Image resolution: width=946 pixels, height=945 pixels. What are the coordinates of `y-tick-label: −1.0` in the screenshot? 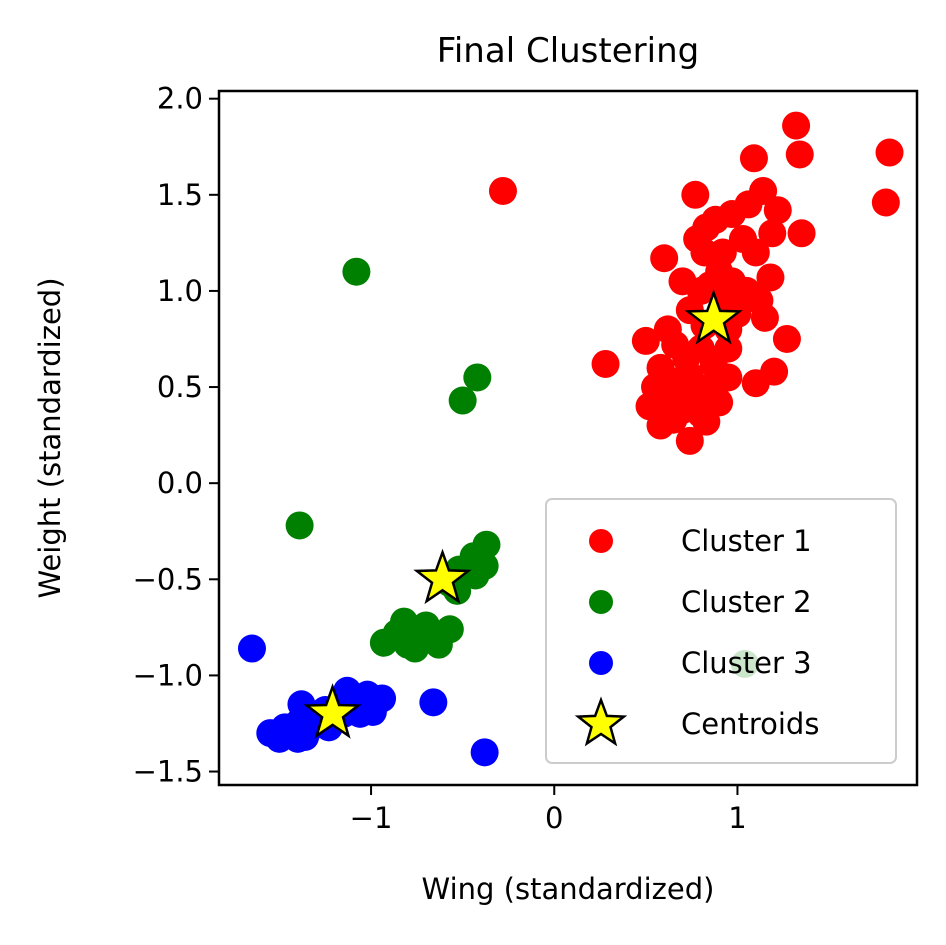 It's located at (168, 675).